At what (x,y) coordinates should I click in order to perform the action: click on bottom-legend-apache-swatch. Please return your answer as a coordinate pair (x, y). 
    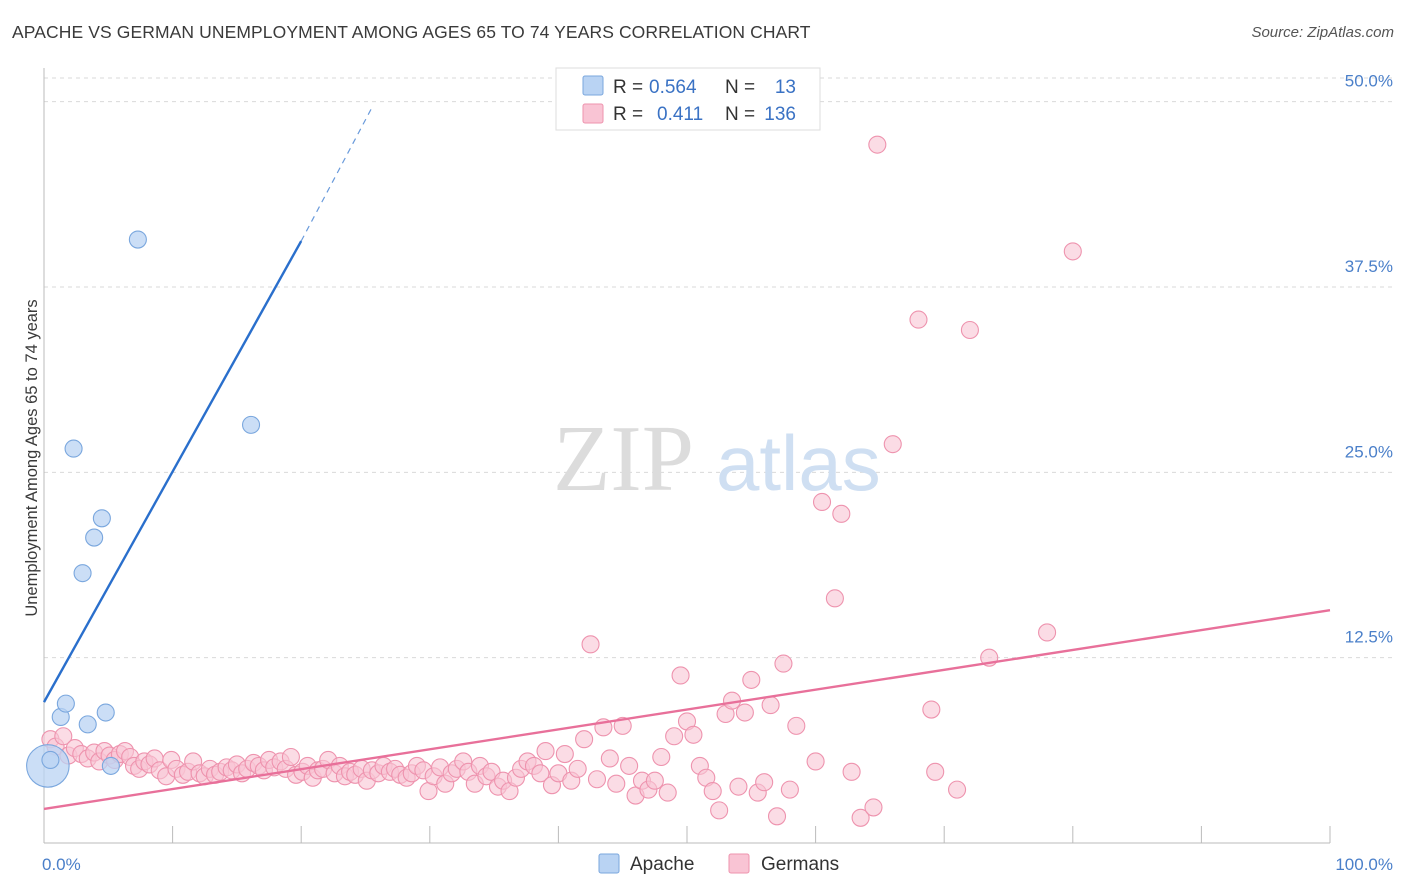
    Looking at the image, I should click on (609, 863).